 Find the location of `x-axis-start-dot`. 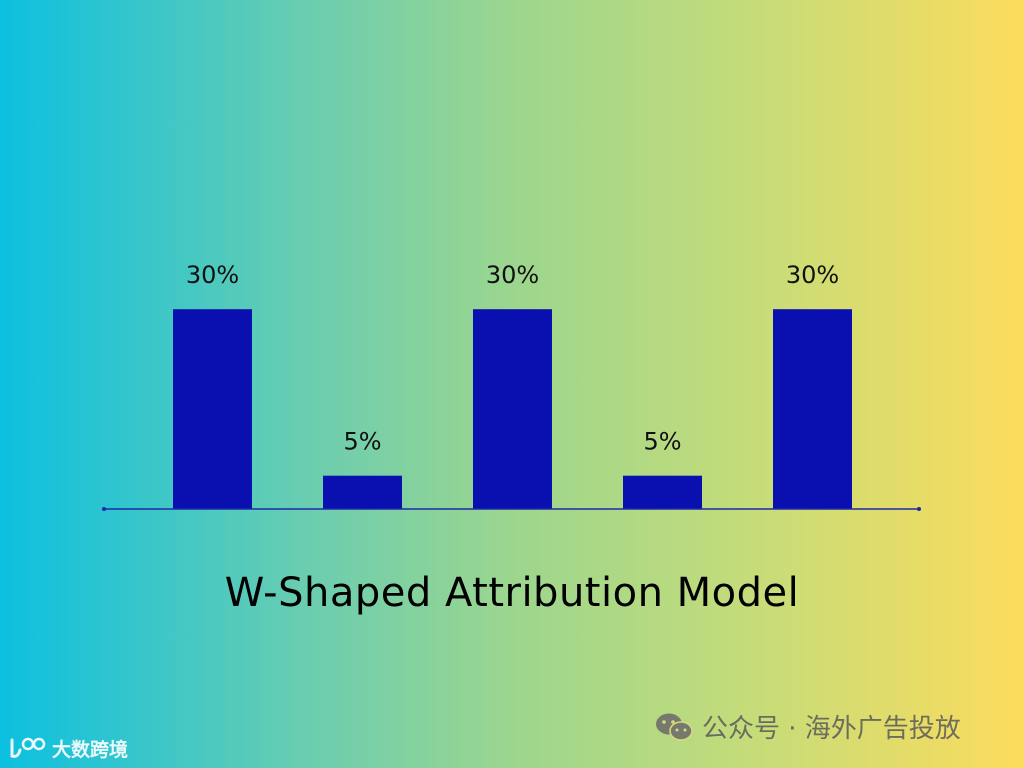

x-axis-start-dot is located at coordinates (104, 509).